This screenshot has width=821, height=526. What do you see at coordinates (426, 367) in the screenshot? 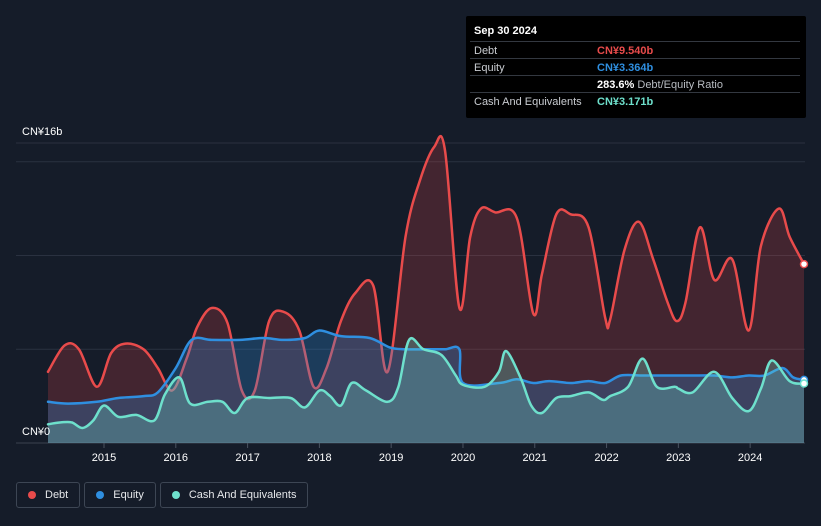
I see `equity-line` at bounding box center [426, 367].